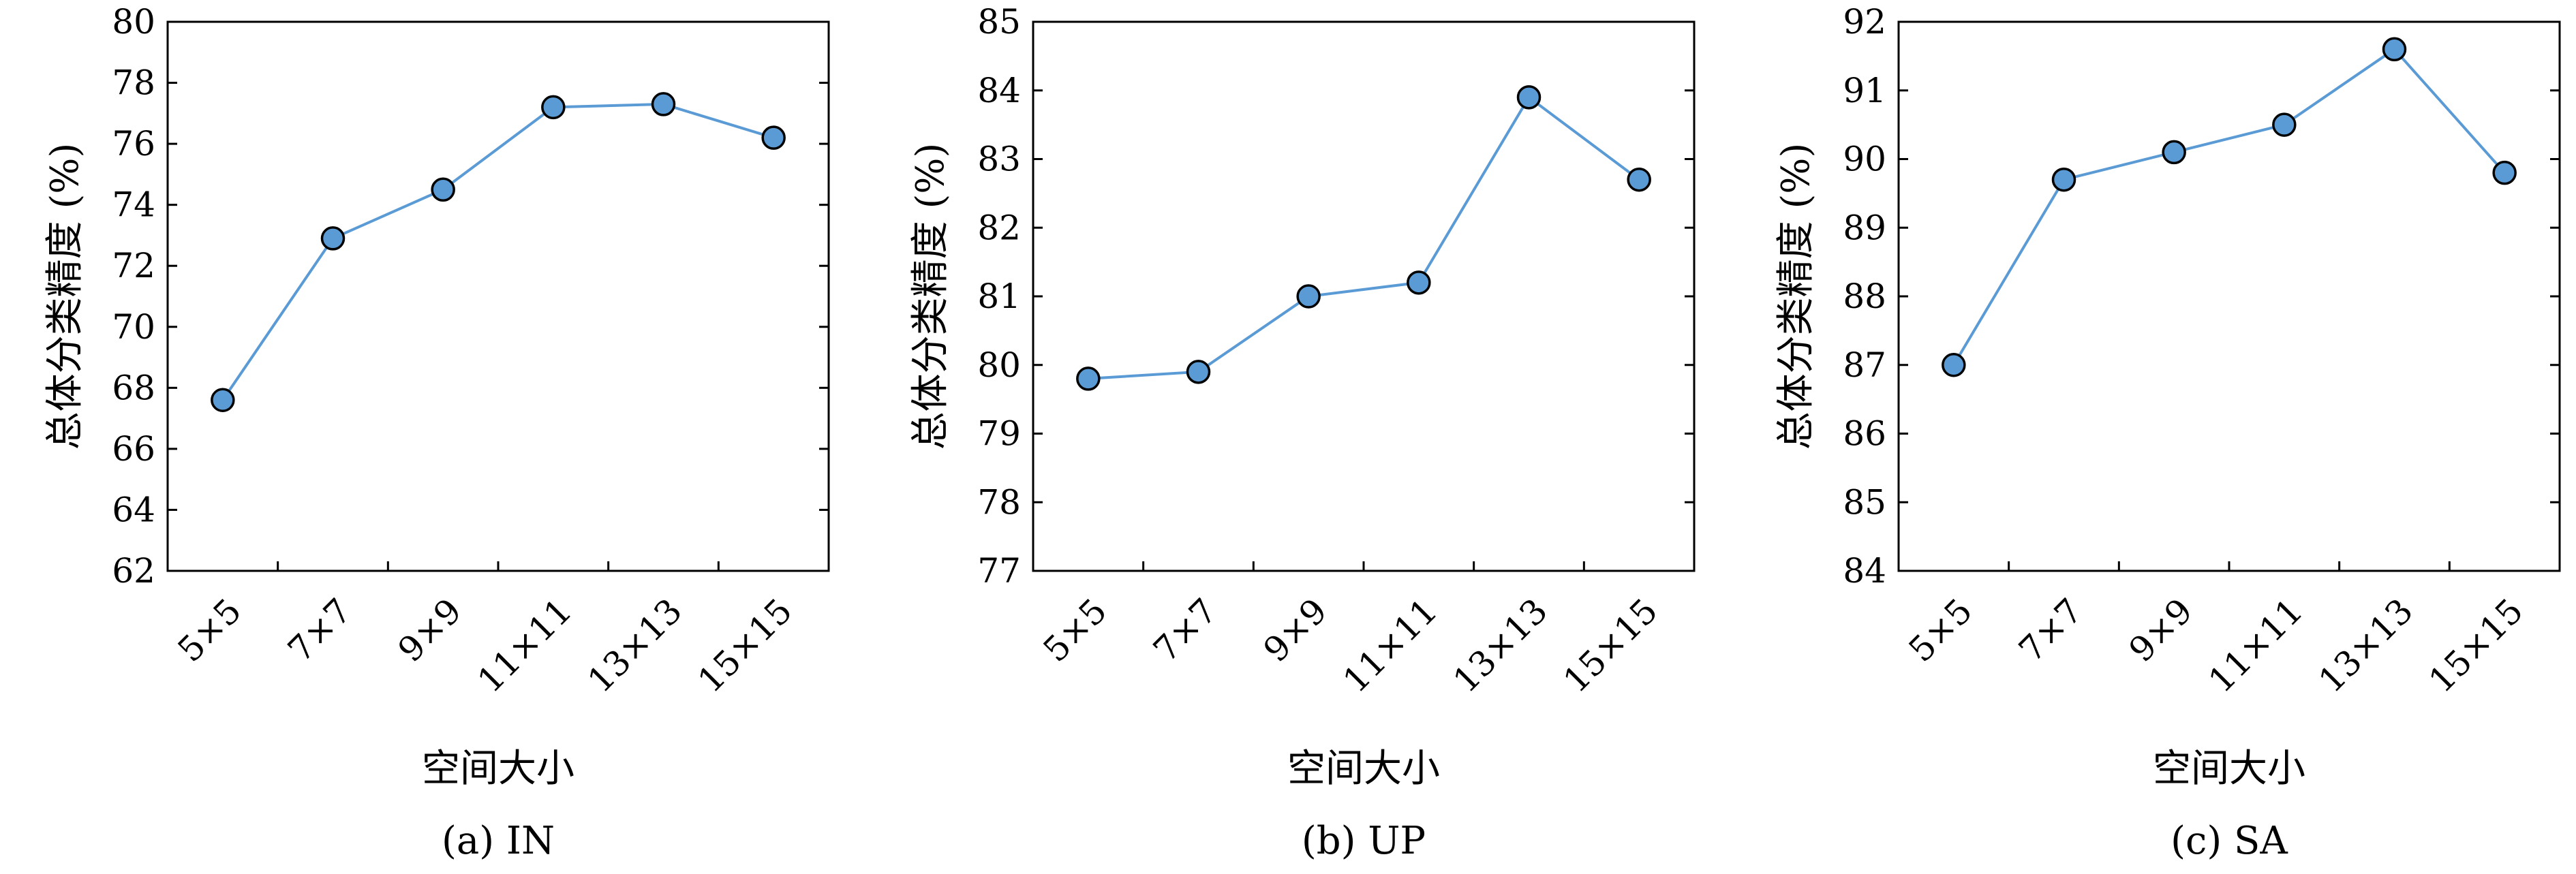  I want to click on y-tick-label: 91, so click(1865, 90).